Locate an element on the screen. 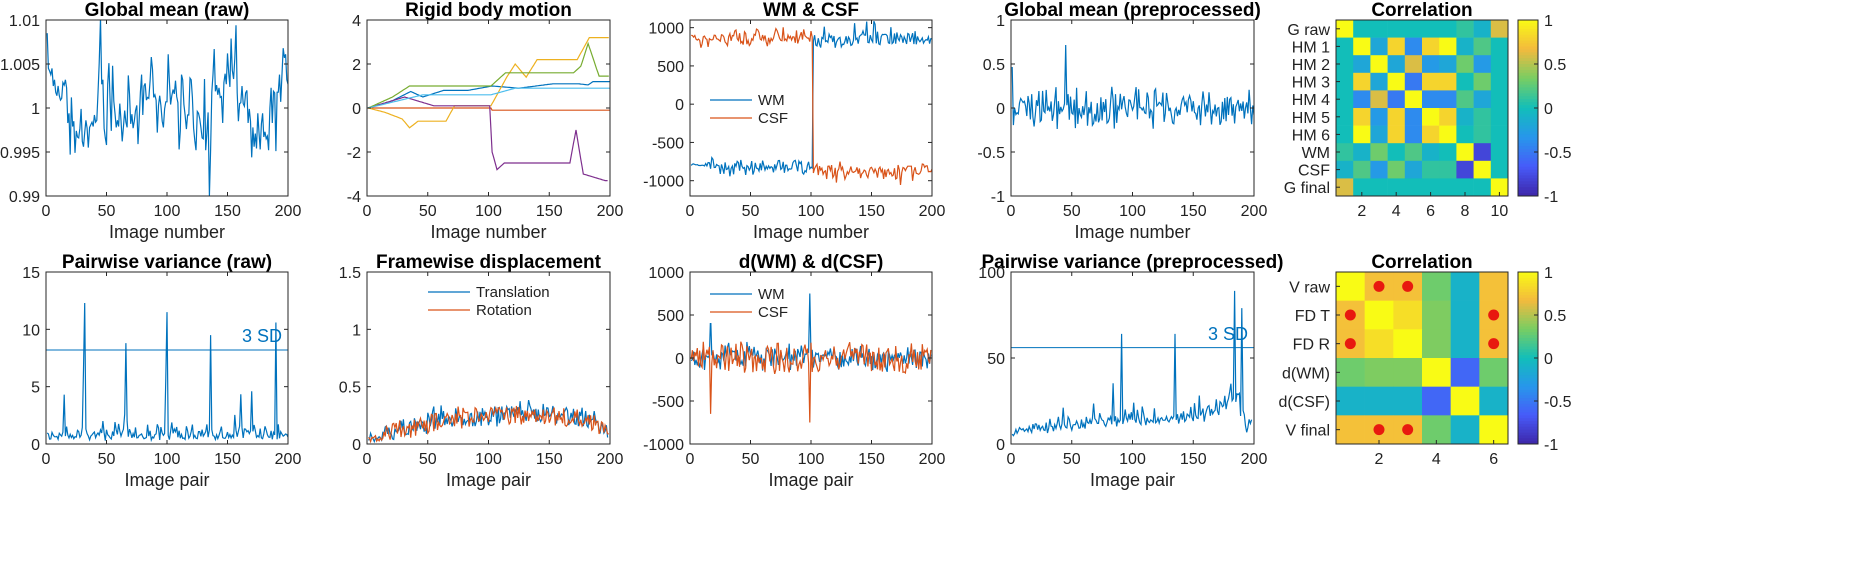  y-tick-label: 0.5 is located at coordinates (350, 388).